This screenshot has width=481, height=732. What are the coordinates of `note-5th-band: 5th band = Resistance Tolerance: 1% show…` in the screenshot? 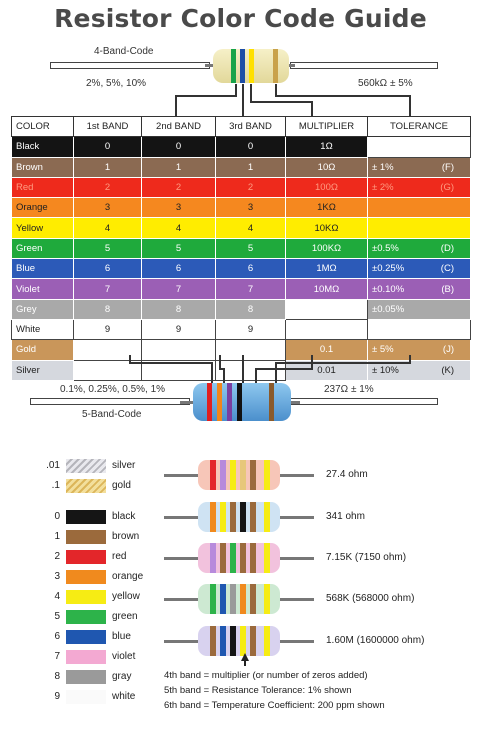 It's located at (258, 690).